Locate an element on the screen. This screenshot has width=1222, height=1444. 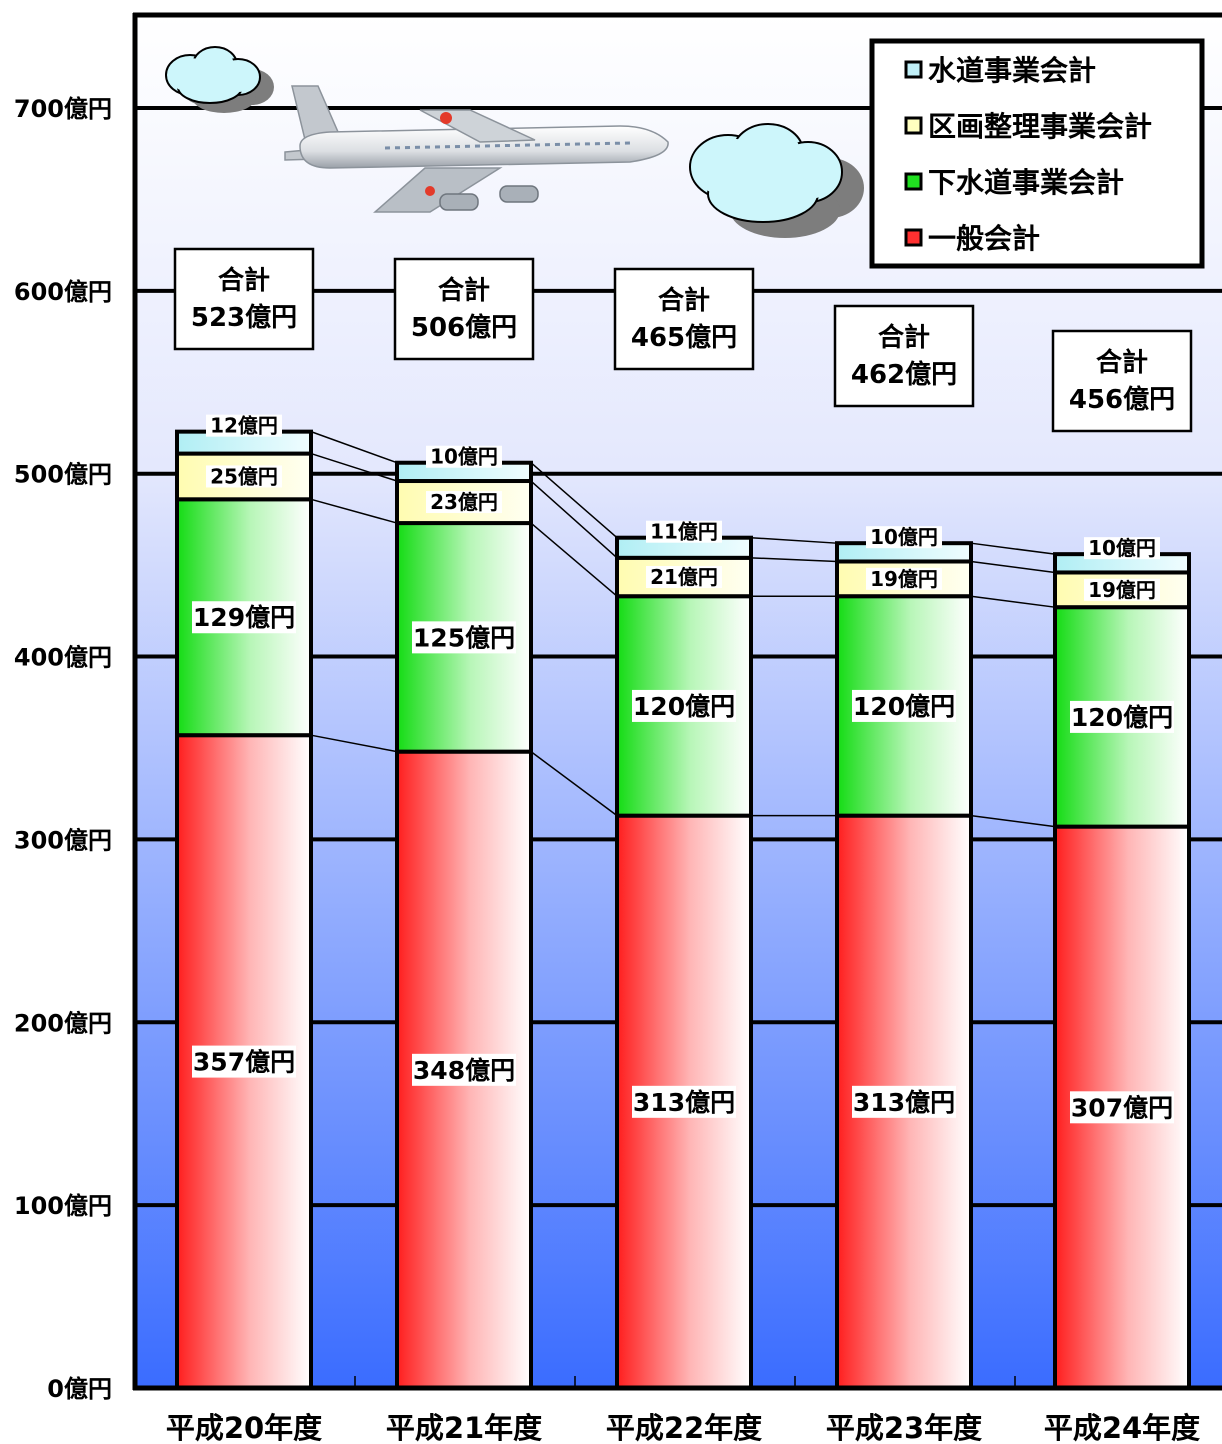
legend-label: 水道事業会計 is located at coordinates (1012, 70).